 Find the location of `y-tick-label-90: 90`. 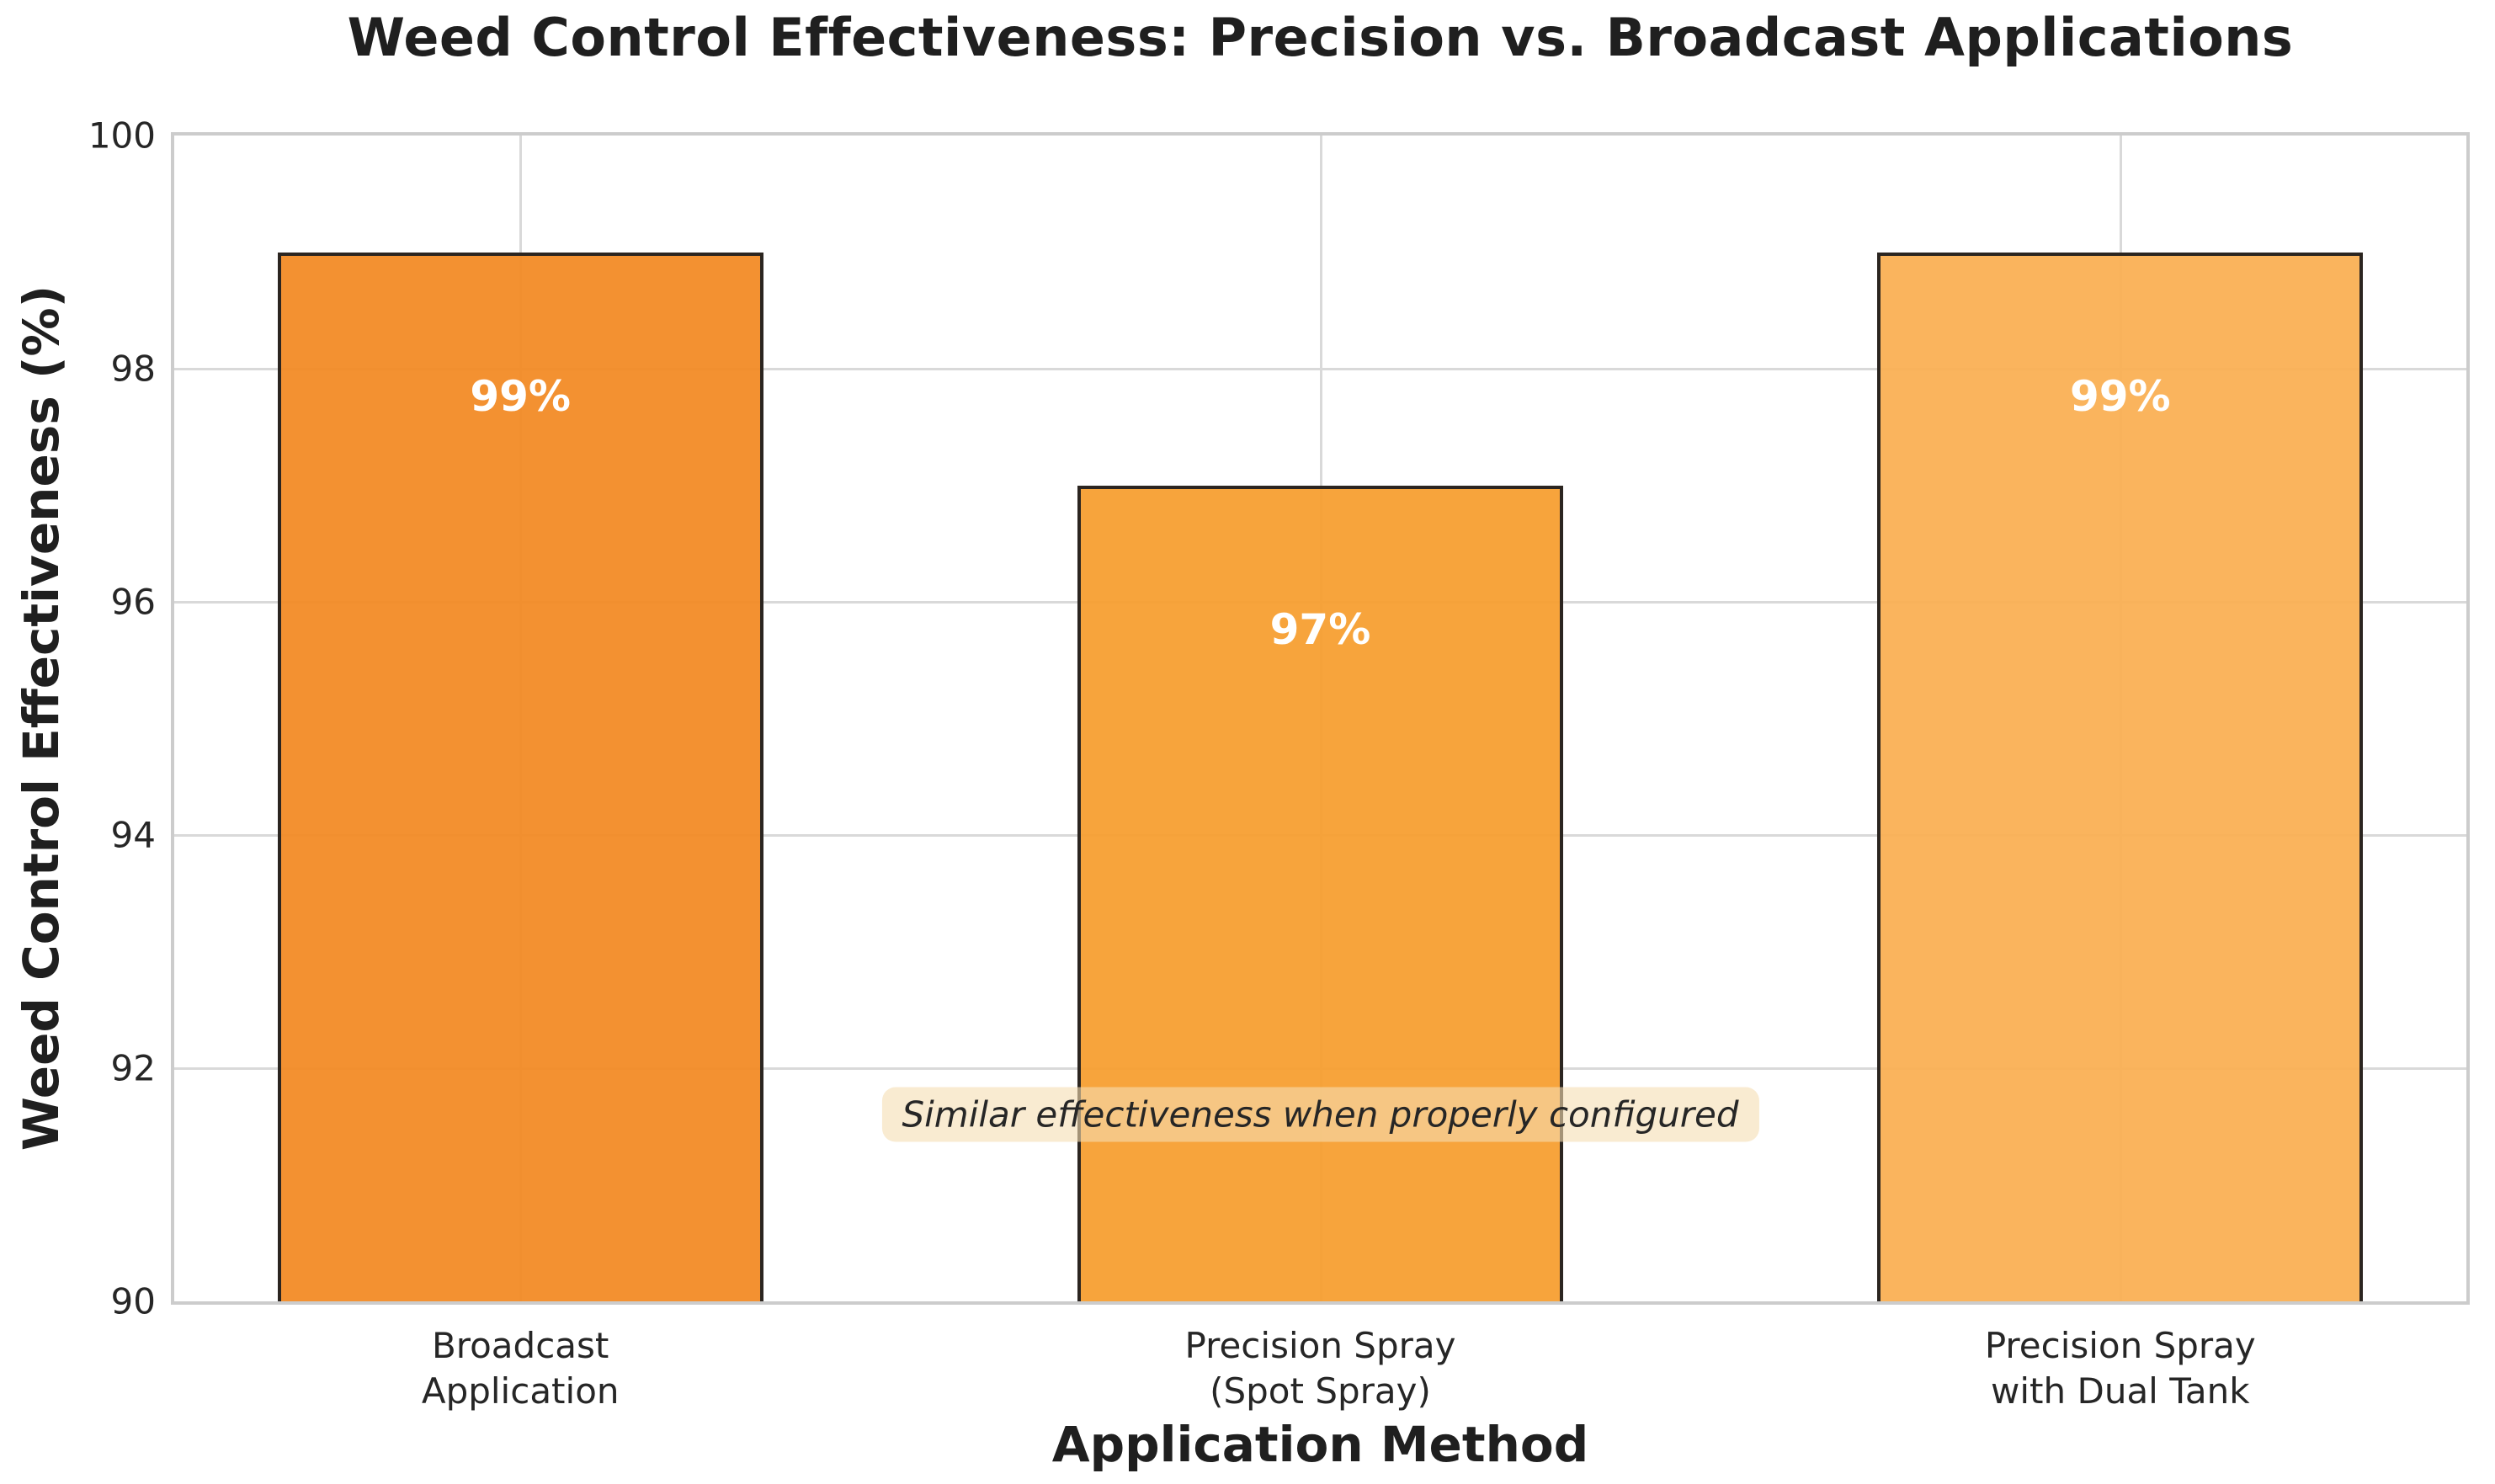

y-tick-label-90: 90 is located at coordinates (133, 1301).